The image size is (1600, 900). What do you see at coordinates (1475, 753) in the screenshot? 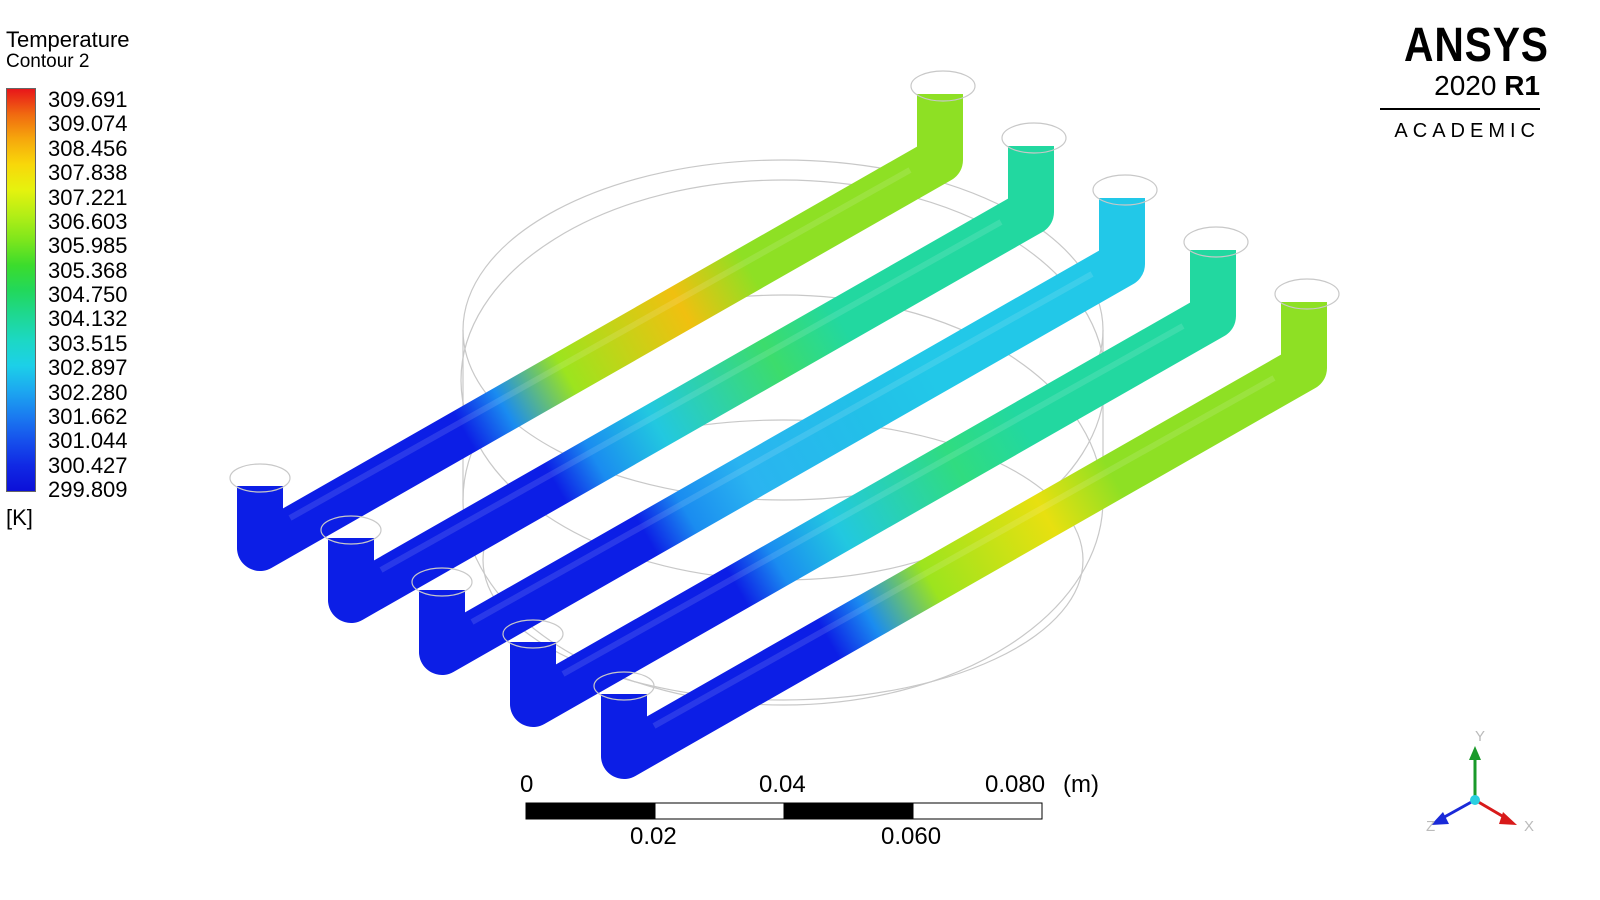
I see `axis-y-arrow` at bounding box center [1475, 753].